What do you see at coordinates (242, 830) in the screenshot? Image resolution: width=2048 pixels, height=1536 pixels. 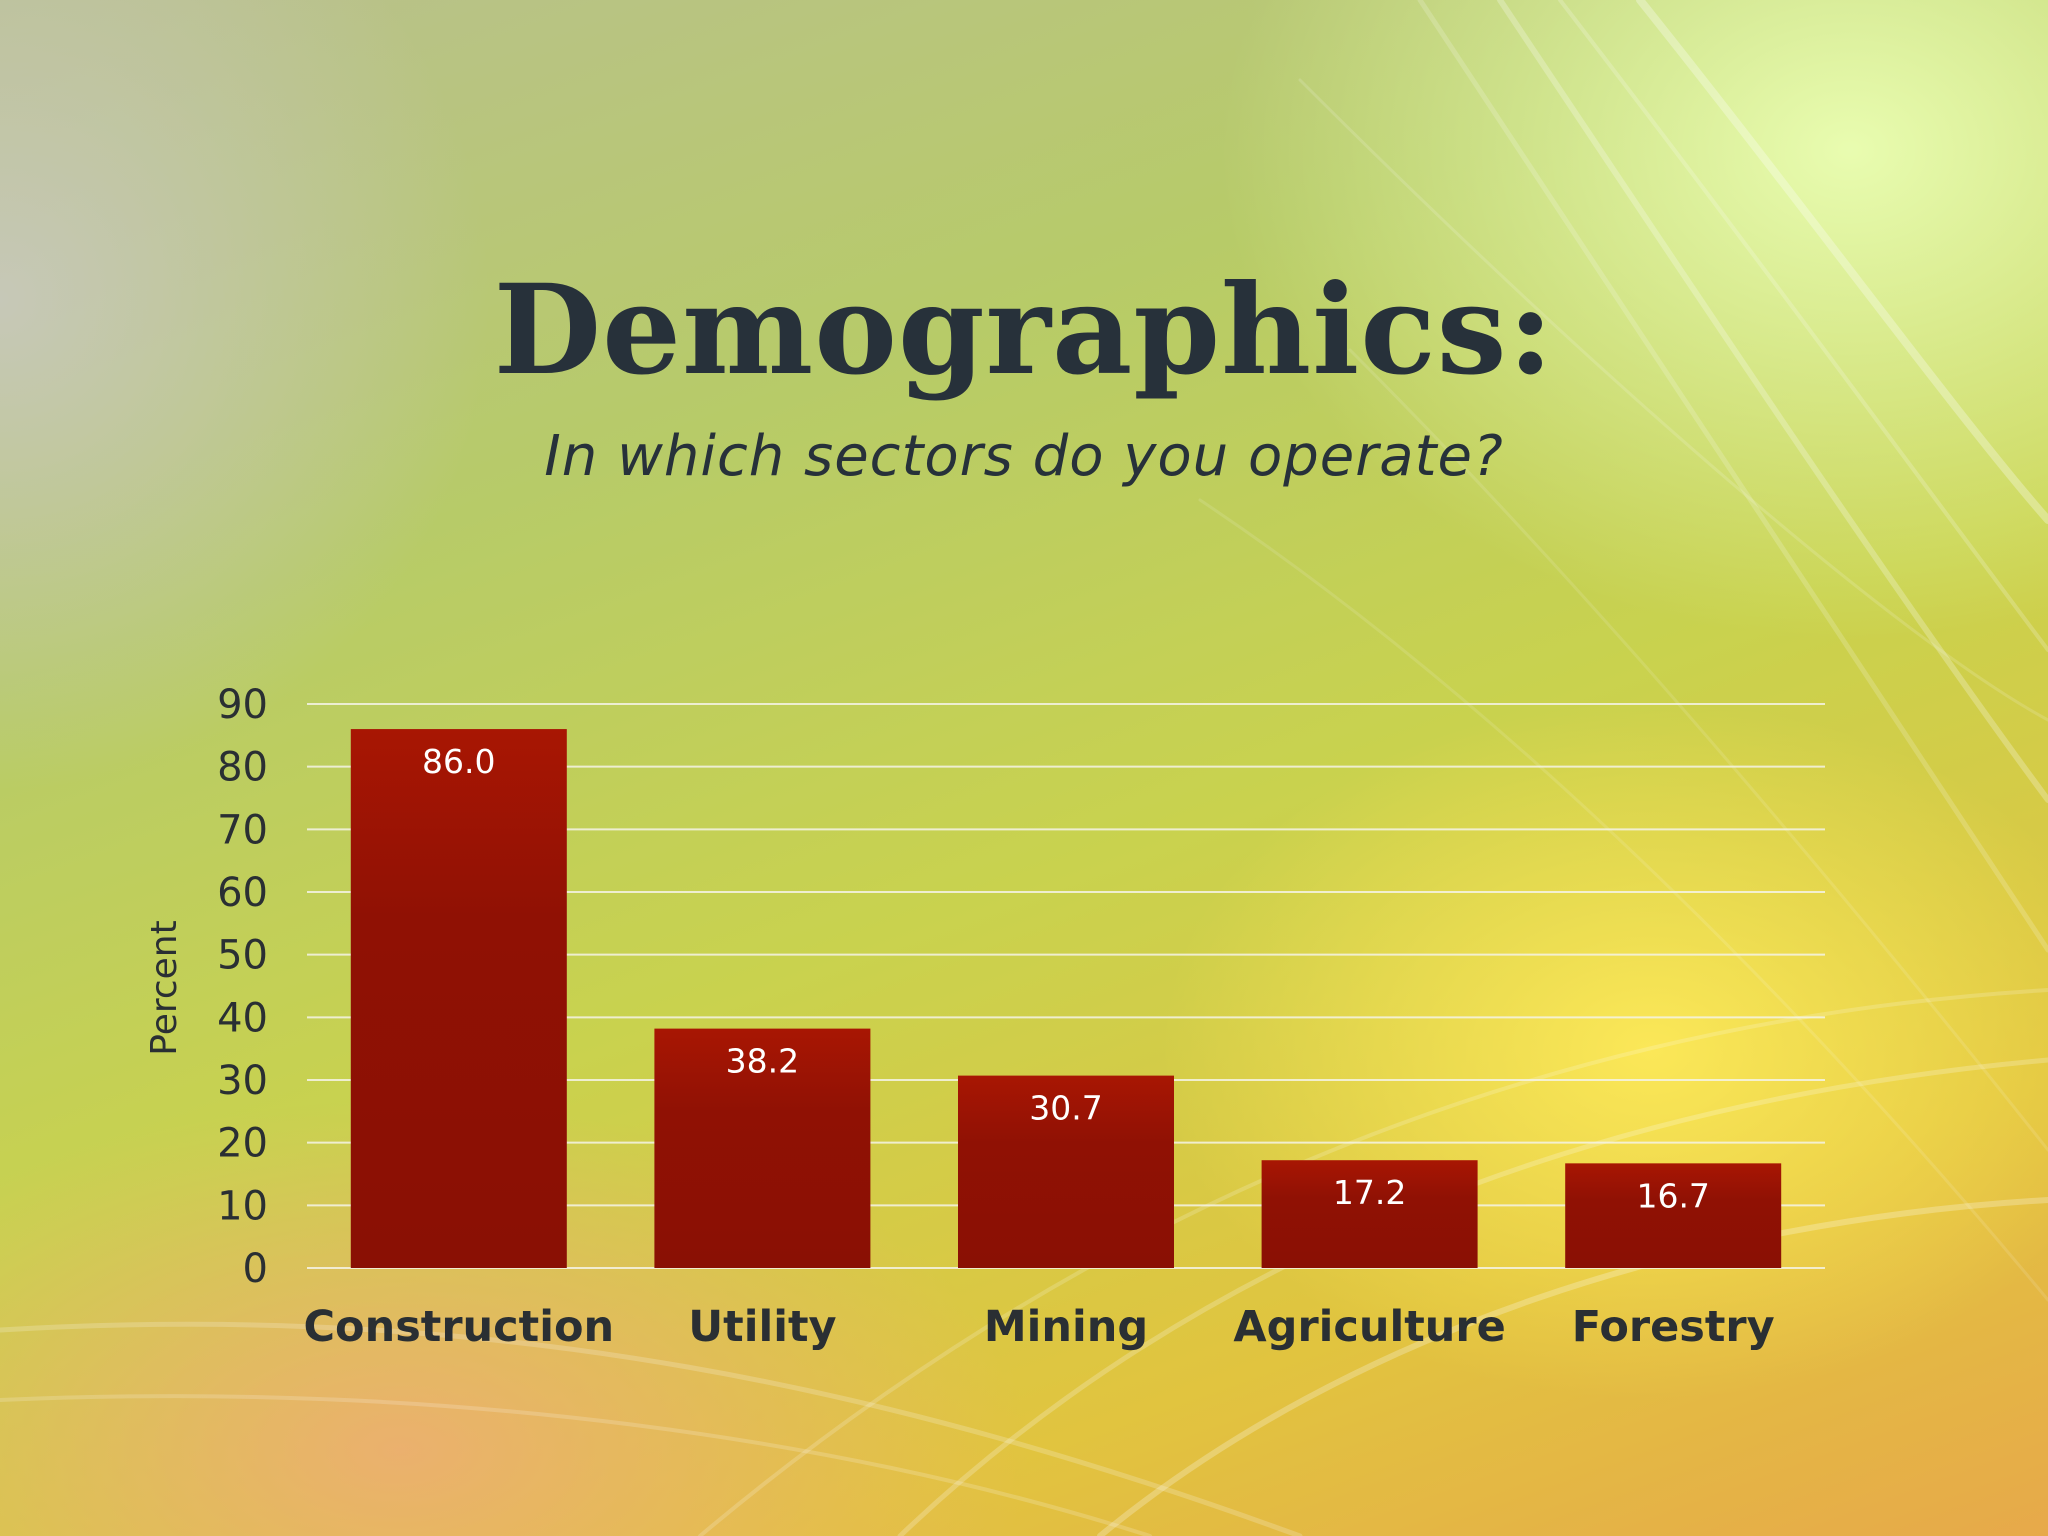 I see `y-tick-label: 70` at bounding box center [242, 830].